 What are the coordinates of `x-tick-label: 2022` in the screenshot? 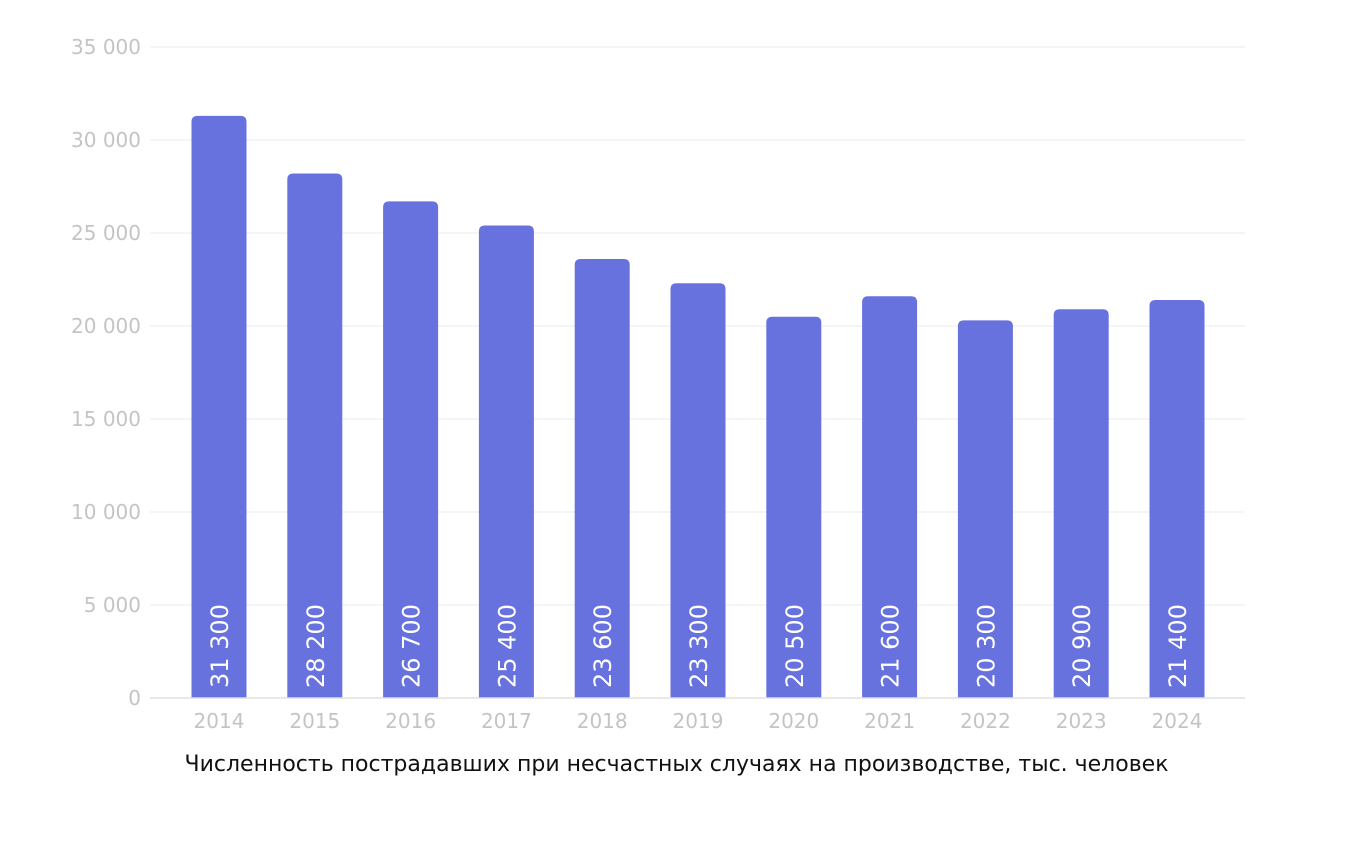 It's located at (985, 721).